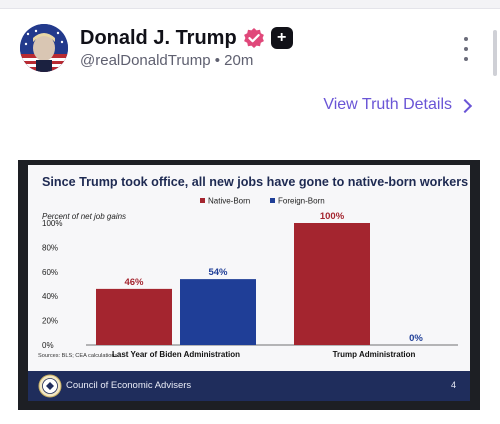  What do you see at coordinates (50, 272) in the screenshot?
I see `y-tick-label: 60%` at bounding box center [50, 272].